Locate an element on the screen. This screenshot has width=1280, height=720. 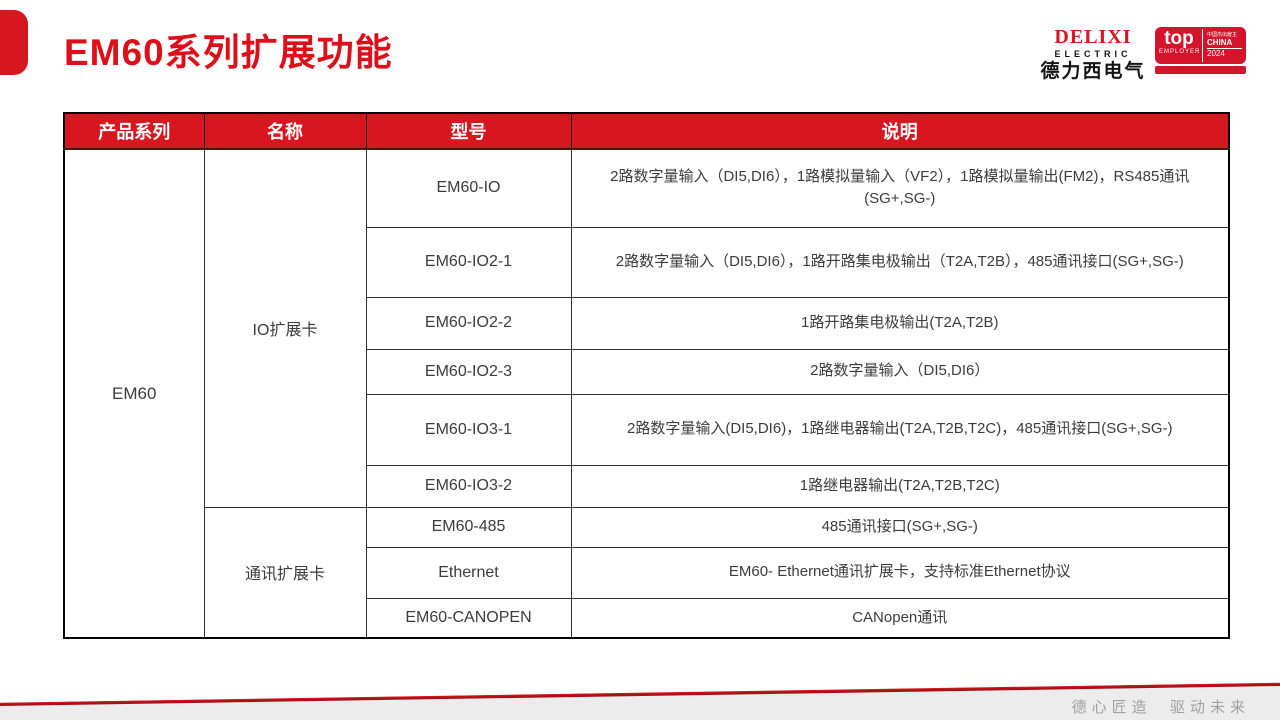
col-header-description: 说明 is located at coordinates (900, 131).